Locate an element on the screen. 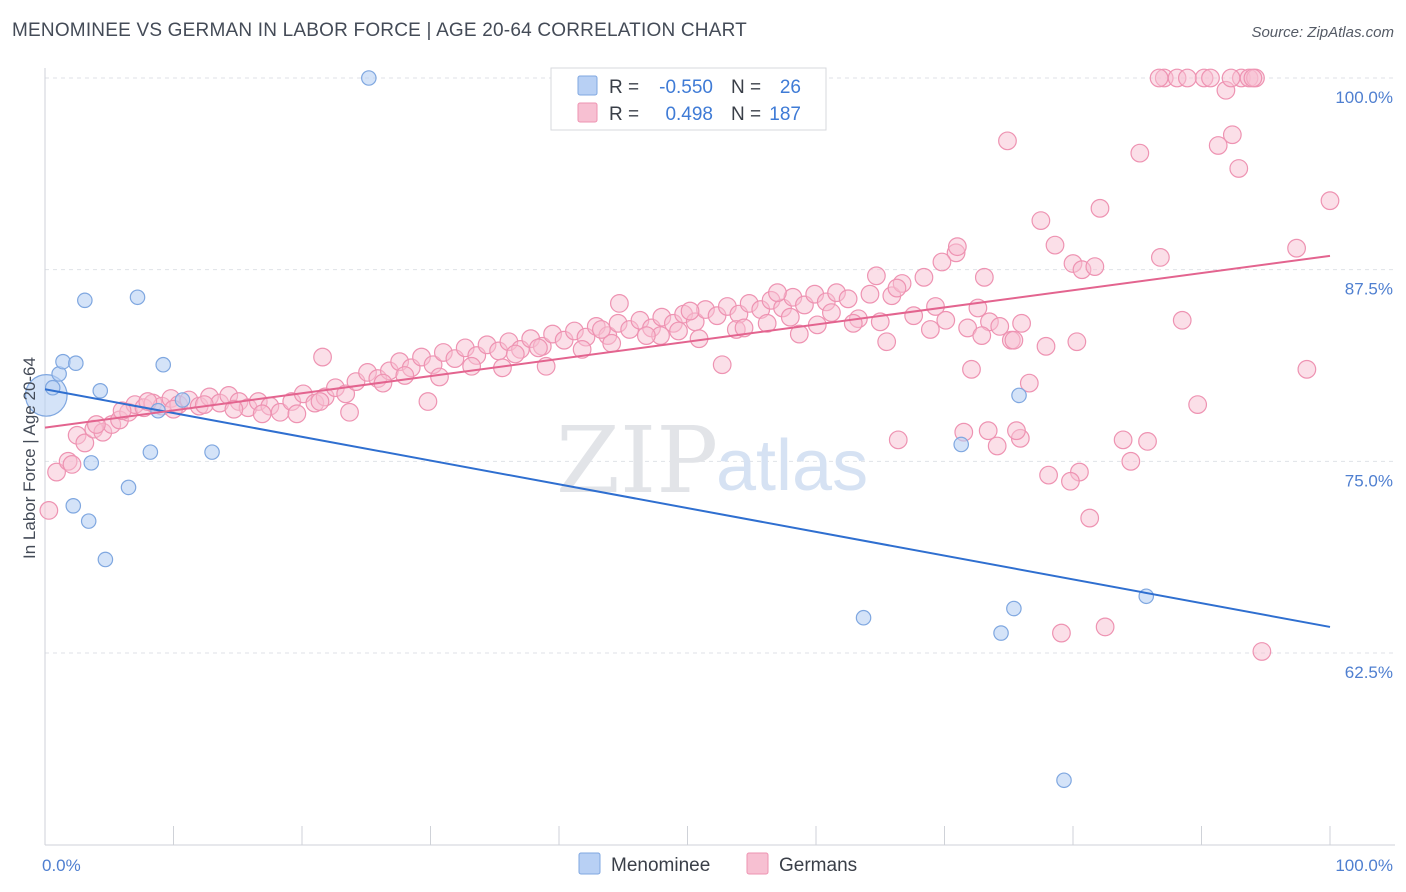 The height and width of the screenshot is (892, 1406). stats-r-value-germans: 0.498 is located at coordinates (689, 114).